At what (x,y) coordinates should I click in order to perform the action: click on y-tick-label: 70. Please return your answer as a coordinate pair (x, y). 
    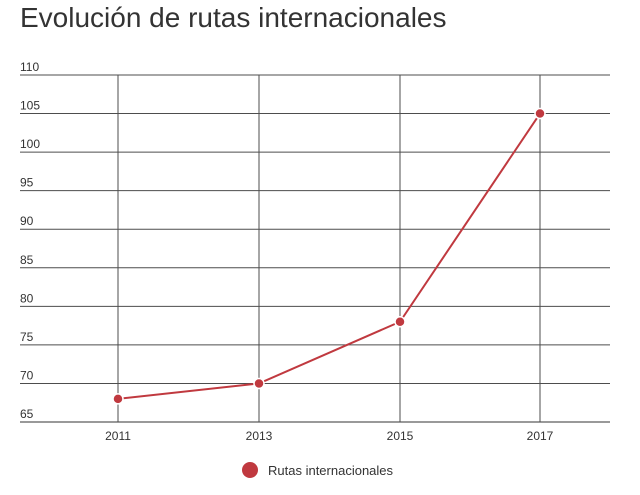
    Looking at the image, I should click on (27, 375).